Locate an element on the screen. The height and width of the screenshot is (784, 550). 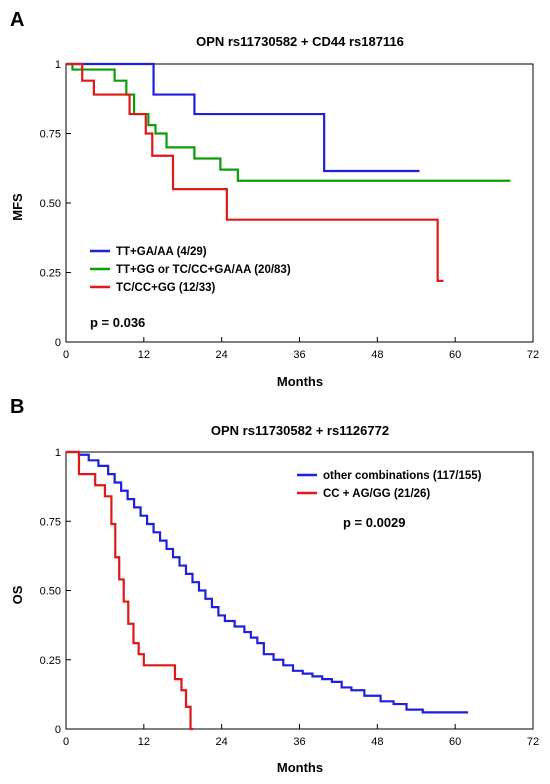
panel-b-ylabel: OS is located at coordinates (17, 594).